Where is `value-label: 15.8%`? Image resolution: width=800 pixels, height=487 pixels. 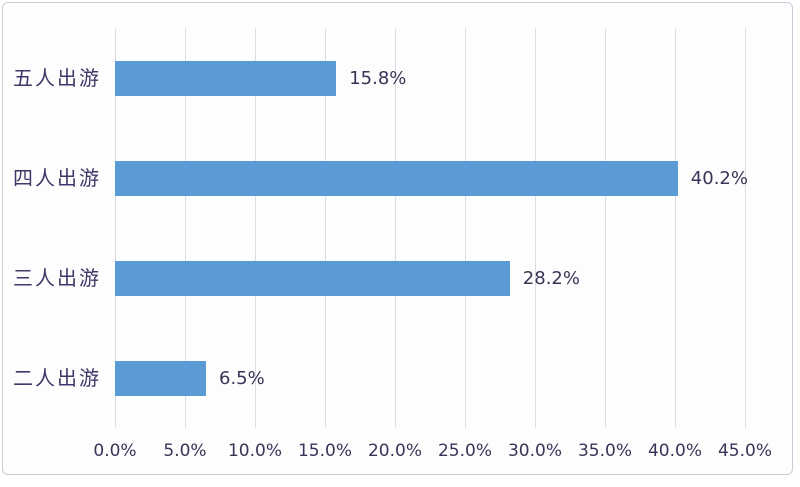 value-label: 15.8% is located at coordinates (378, 78).